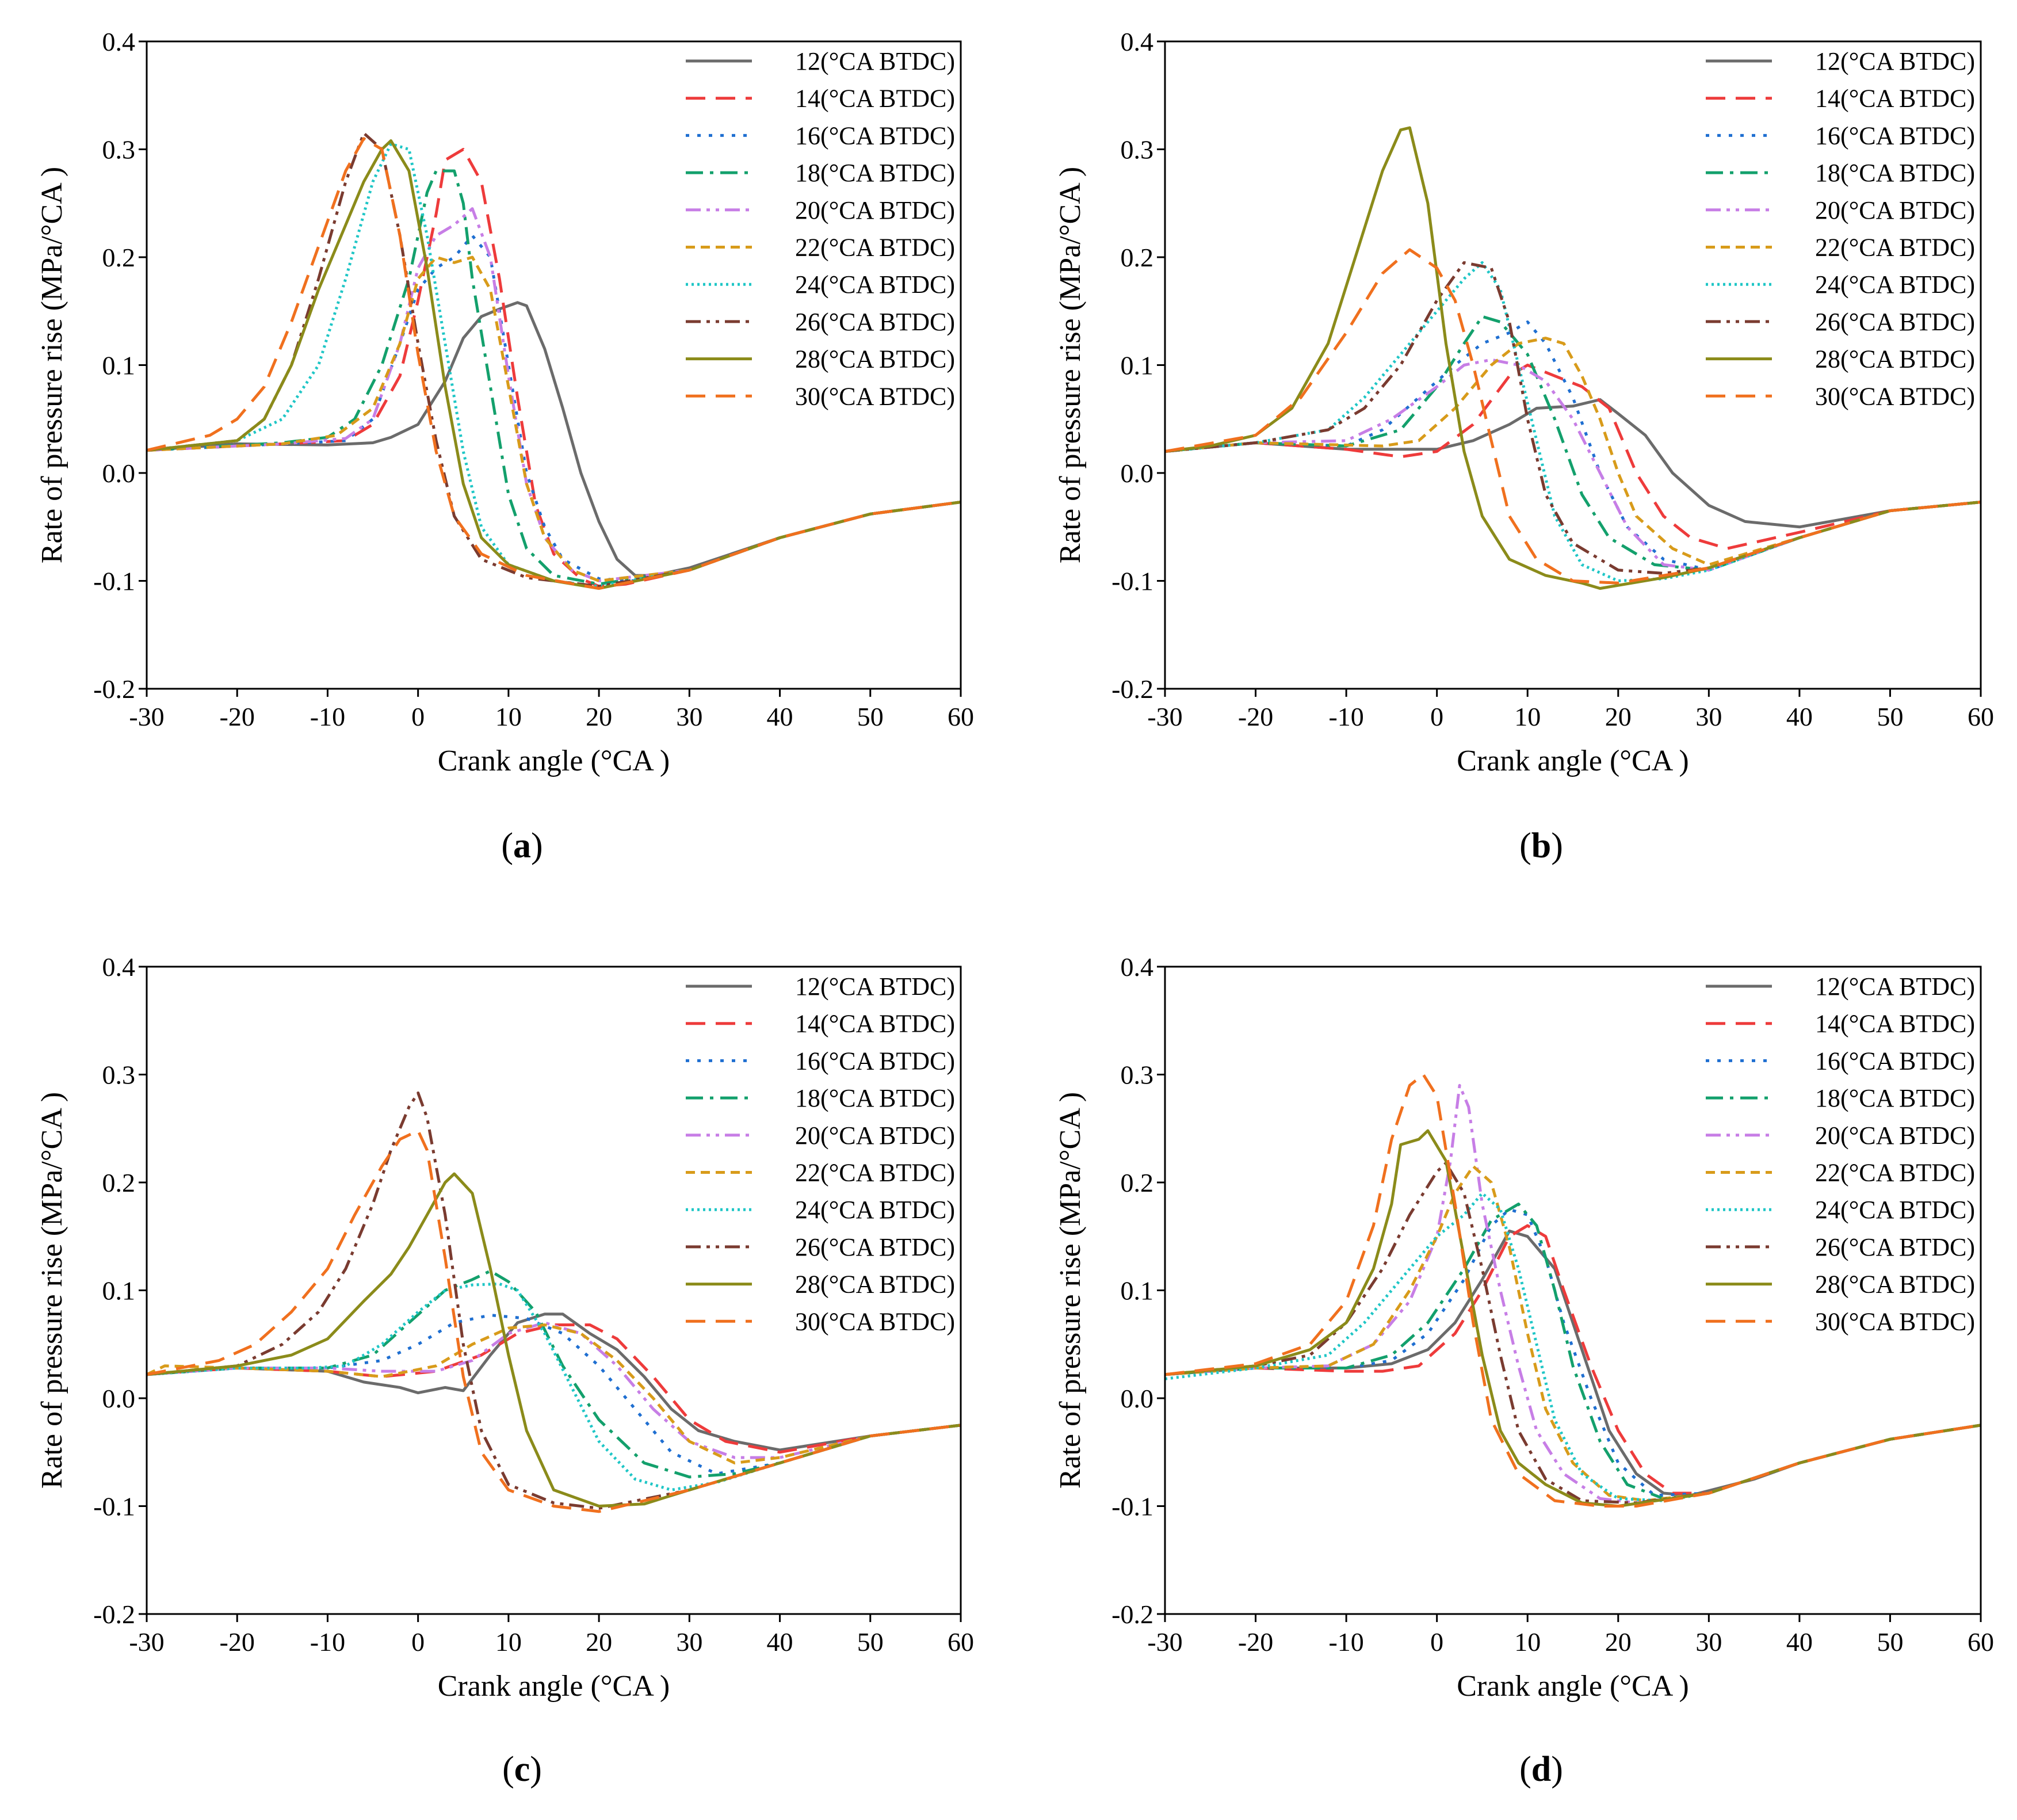 The width and height of the screenshot is (2017, 1820). What do you see at coordinates (1541, 1770) in the screenshot?
I see `panel-label: (d)` at bounding box center [1541, 1770].